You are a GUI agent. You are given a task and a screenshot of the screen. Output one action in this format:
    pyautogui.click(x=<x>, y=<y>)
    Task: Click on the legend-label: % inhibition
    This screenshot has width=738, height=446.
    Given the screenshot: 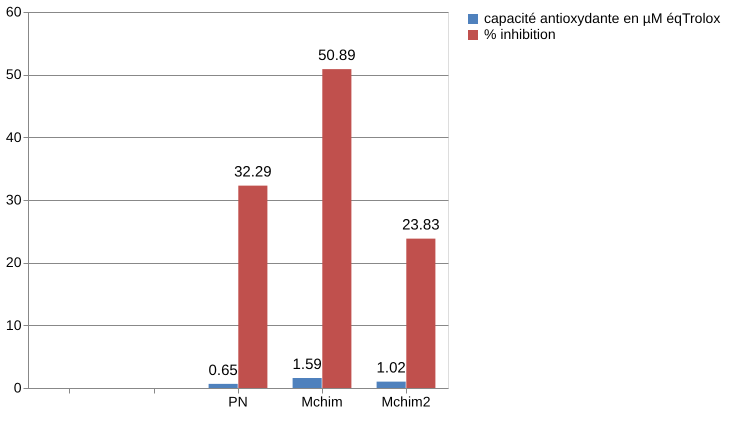 What is the action you would take?
    pyautogui.click(x=520, y=34)
    